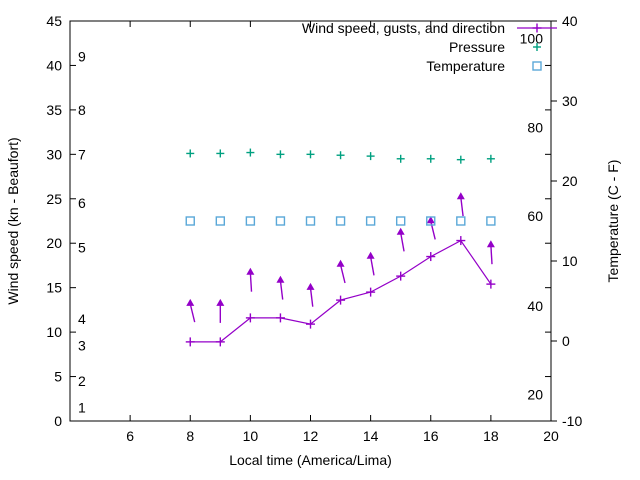  I want to click on y-tick-label-40: 40, so click(54, 65).